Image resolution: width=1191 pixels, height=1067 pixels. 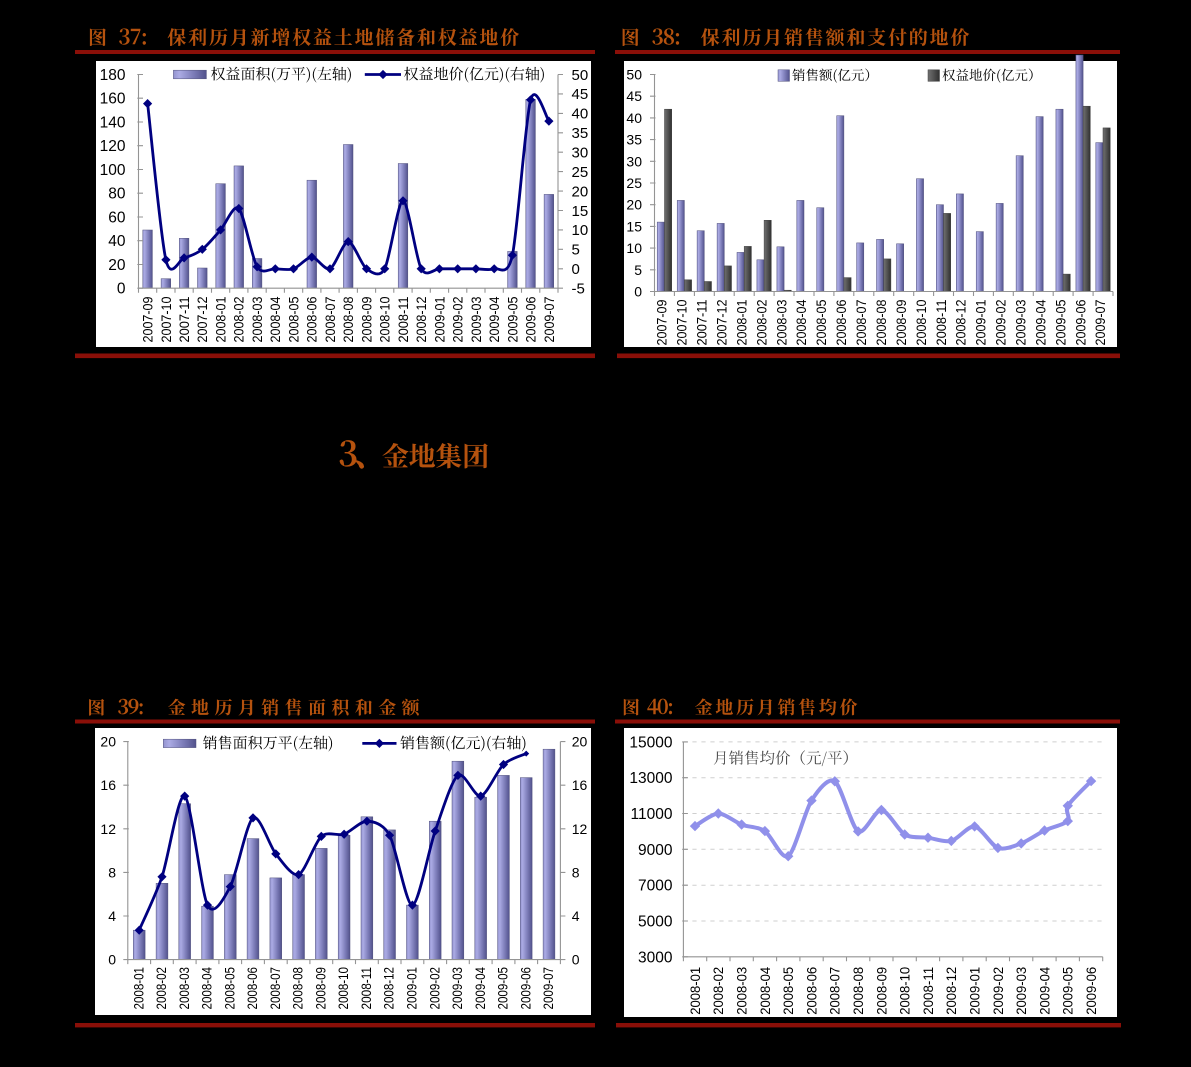 I want to click on svg-text: 160, so click(x=113, y=99).